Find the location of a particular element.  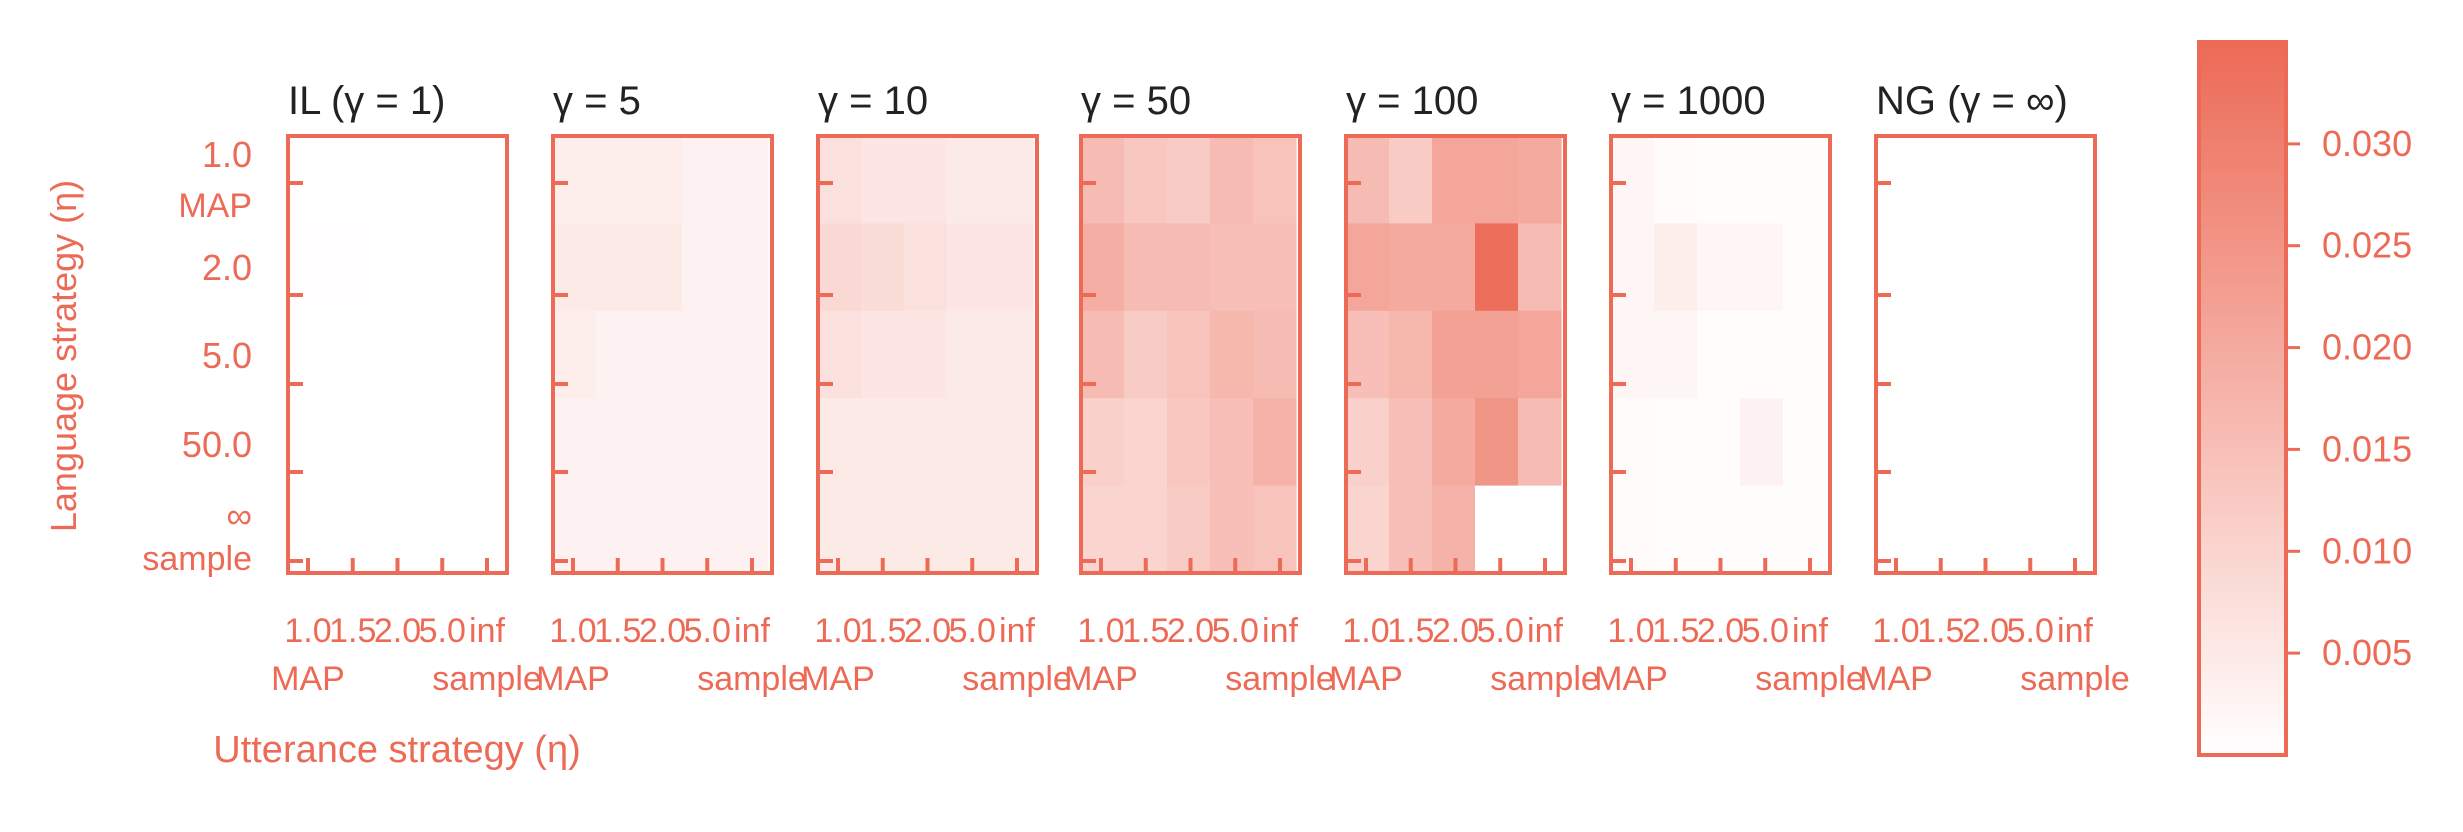

y-tick-label: 5.0 is located at coordinates (227, 355).